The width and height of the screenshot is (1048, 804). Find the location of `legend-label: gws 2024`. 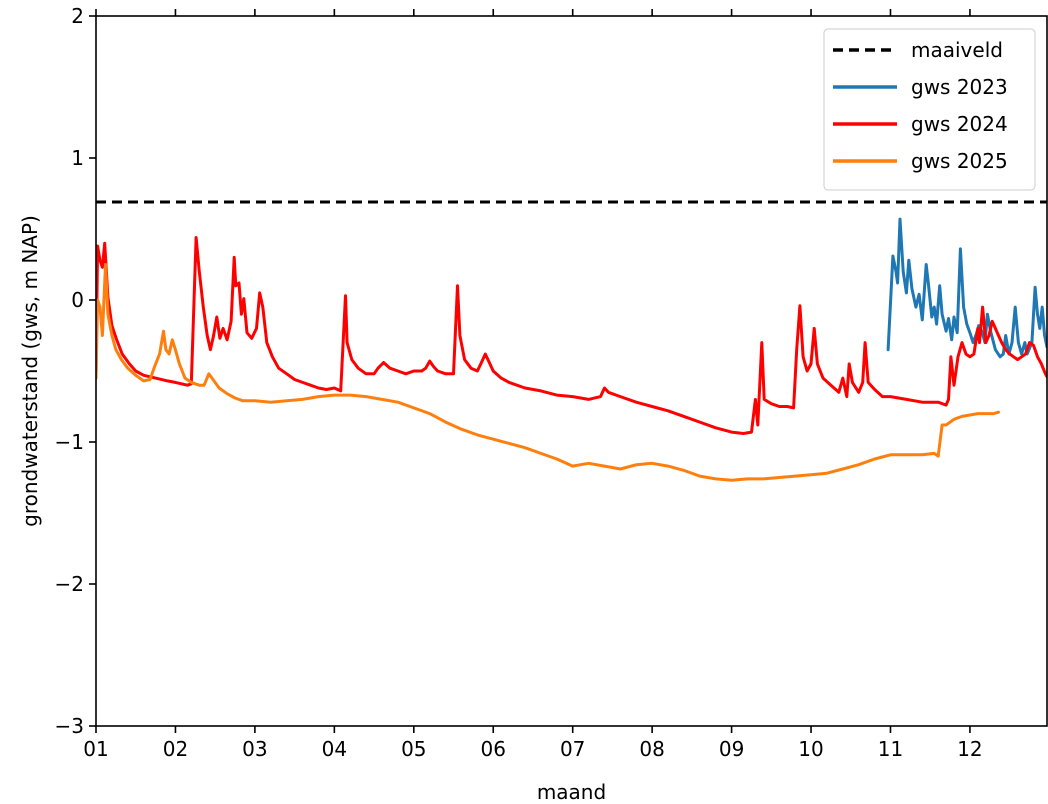

legend-label: gws 2024 is located at coordinates (959, 124).